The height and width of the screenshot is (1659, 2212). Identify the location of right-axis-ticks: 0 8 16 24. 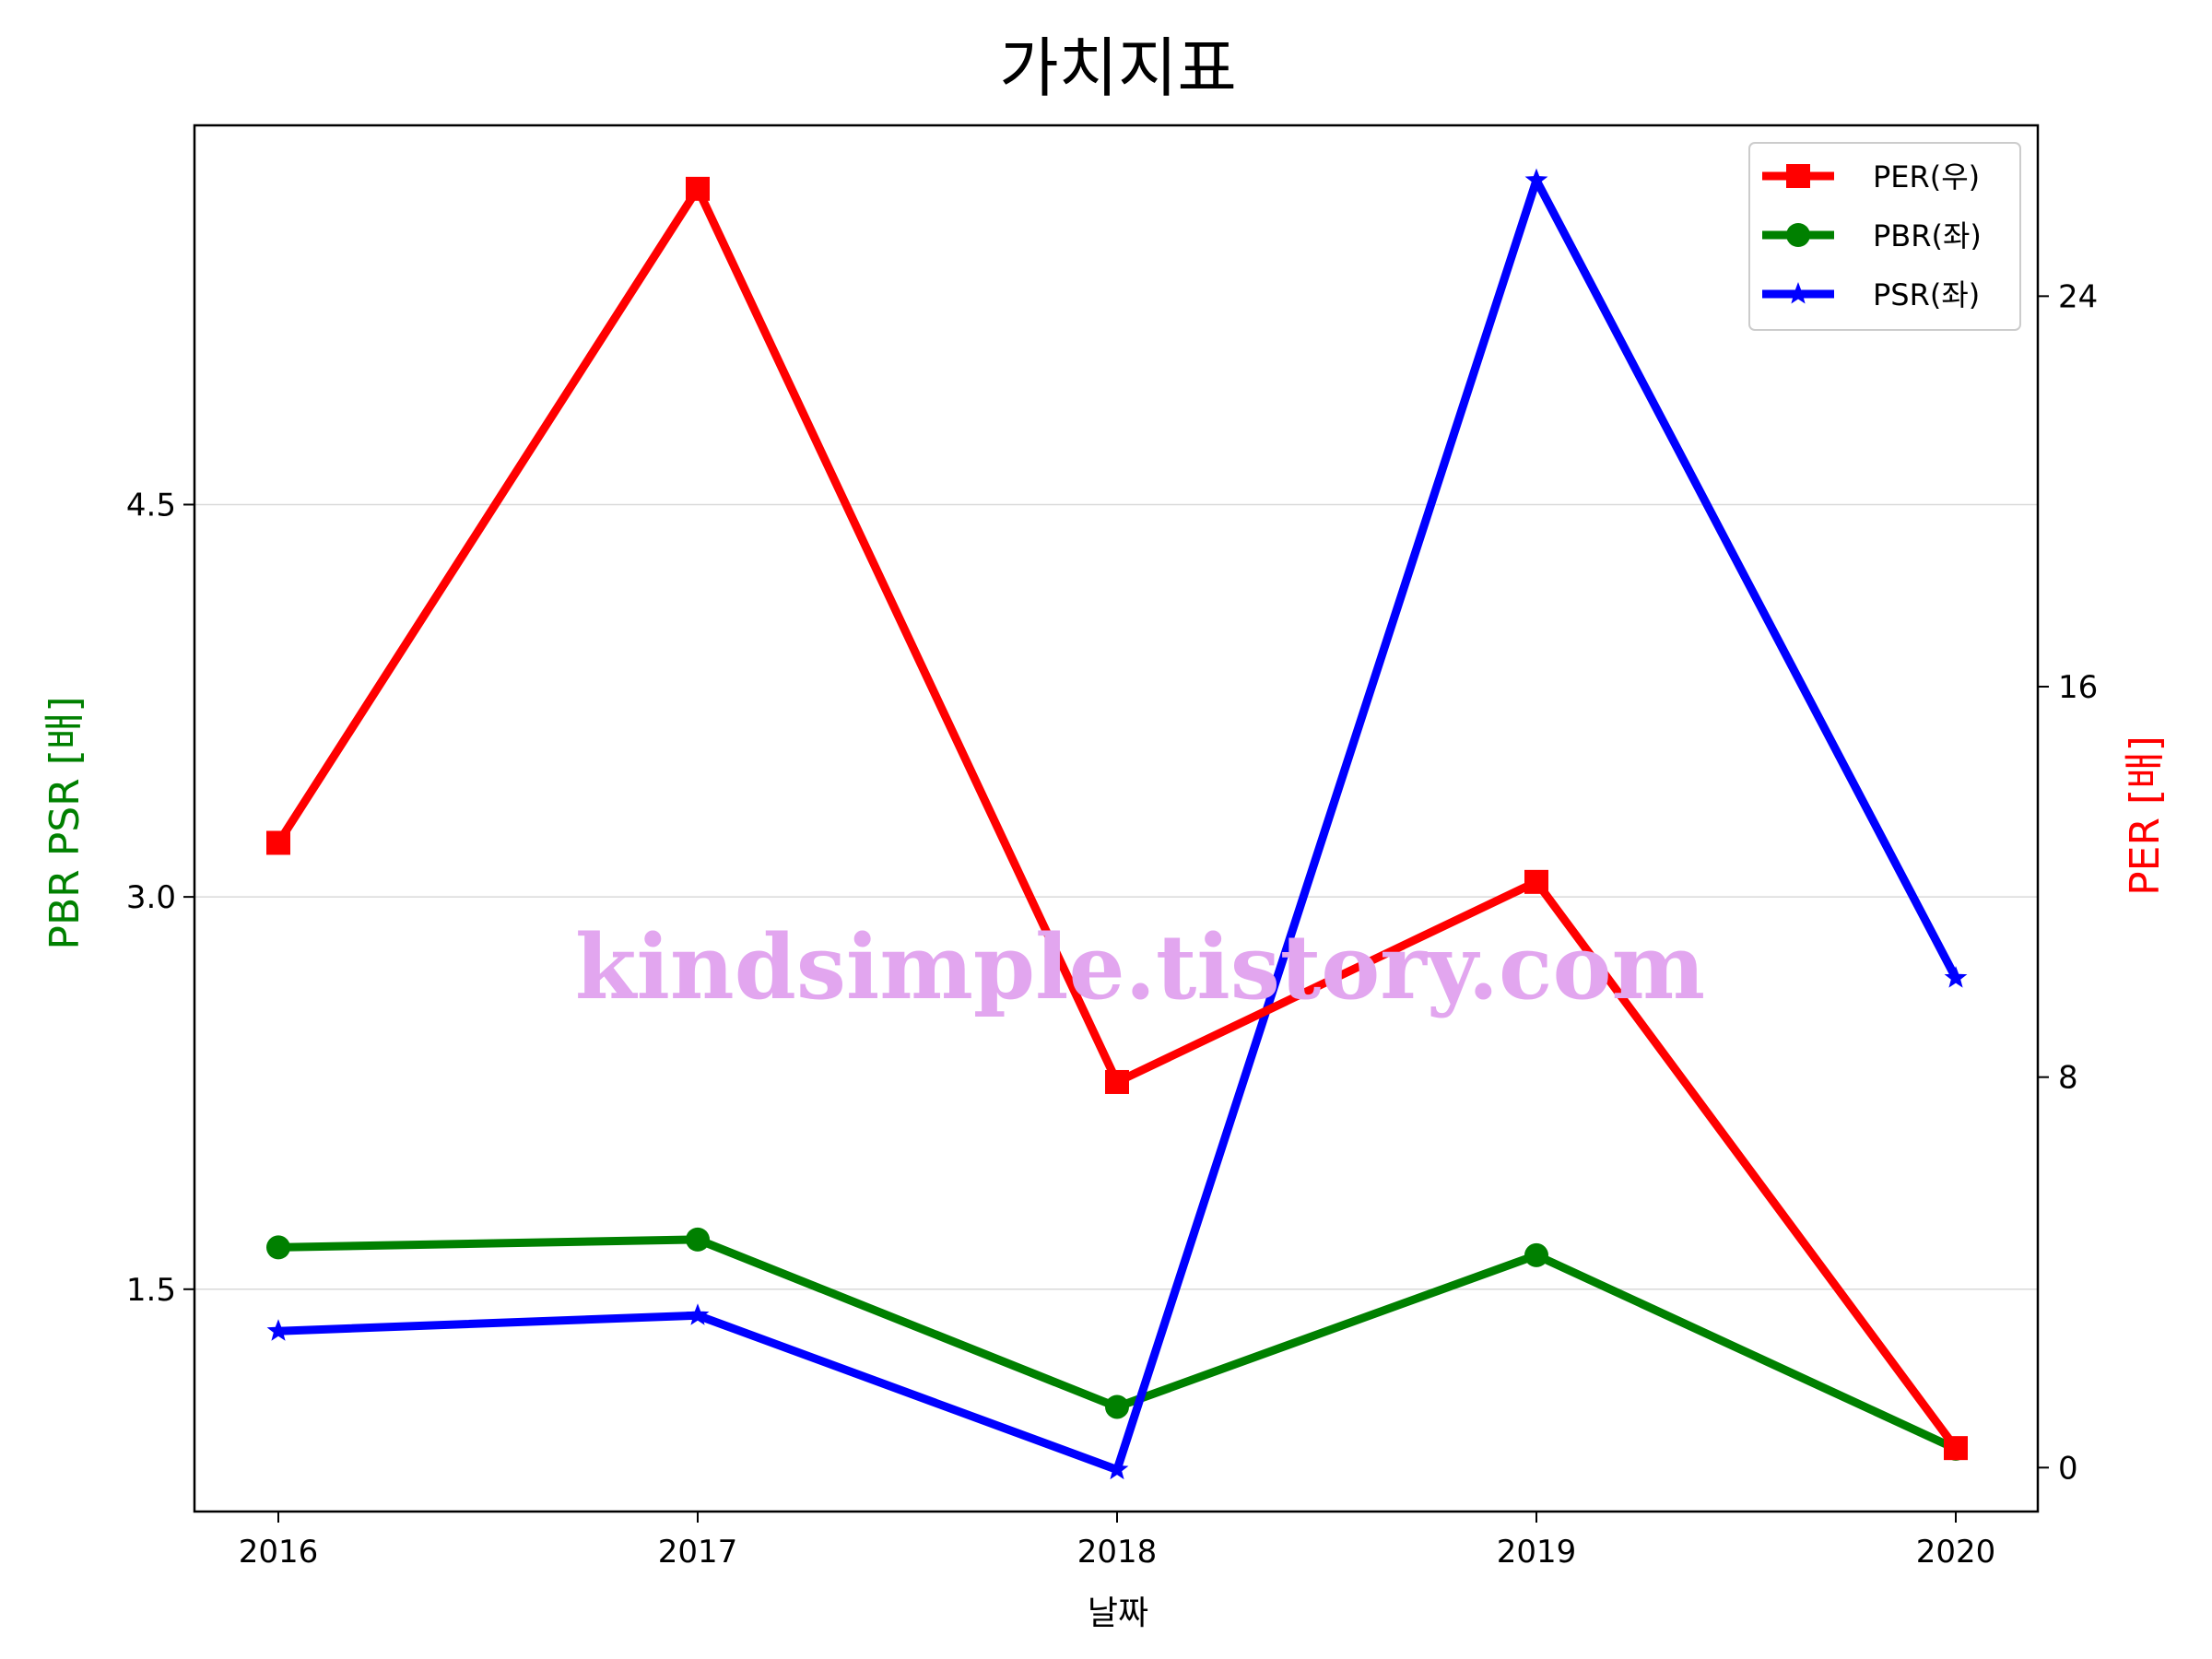
(2068, 882).